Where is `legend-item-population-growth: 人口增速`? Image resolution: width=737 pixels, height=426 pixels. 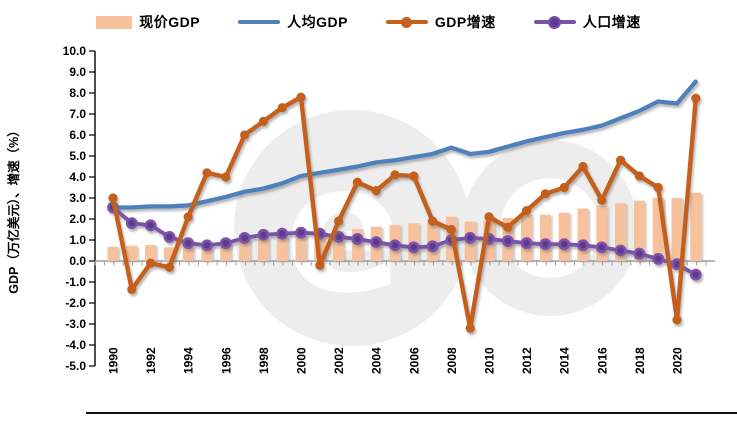
legend-item-population-growth: 人口增速 is located at coordinates (587, 22).